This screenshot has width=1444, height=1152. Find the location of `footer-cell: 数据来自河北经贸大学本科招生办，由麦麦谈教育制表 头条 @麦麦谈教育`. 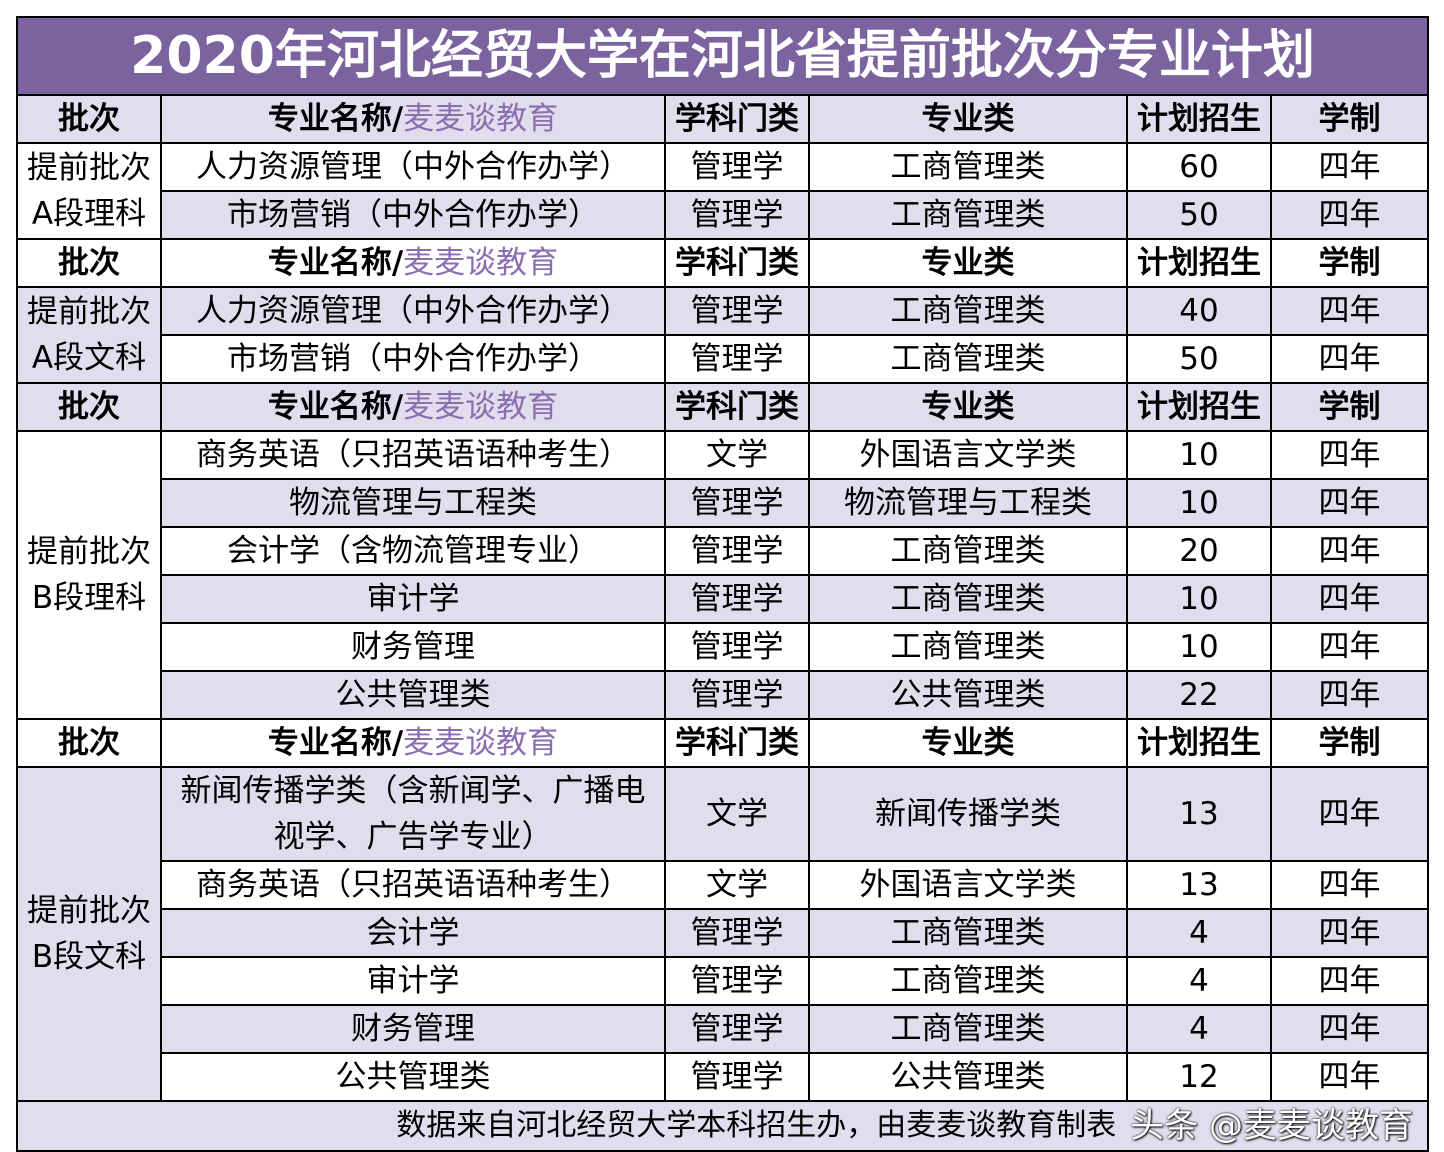

footer-cell: 数据来自河北经贸大学本科招生办，由麦麦谈教育制表 头条 @麦麦谈教育 is located at coordinates (722, 1126).